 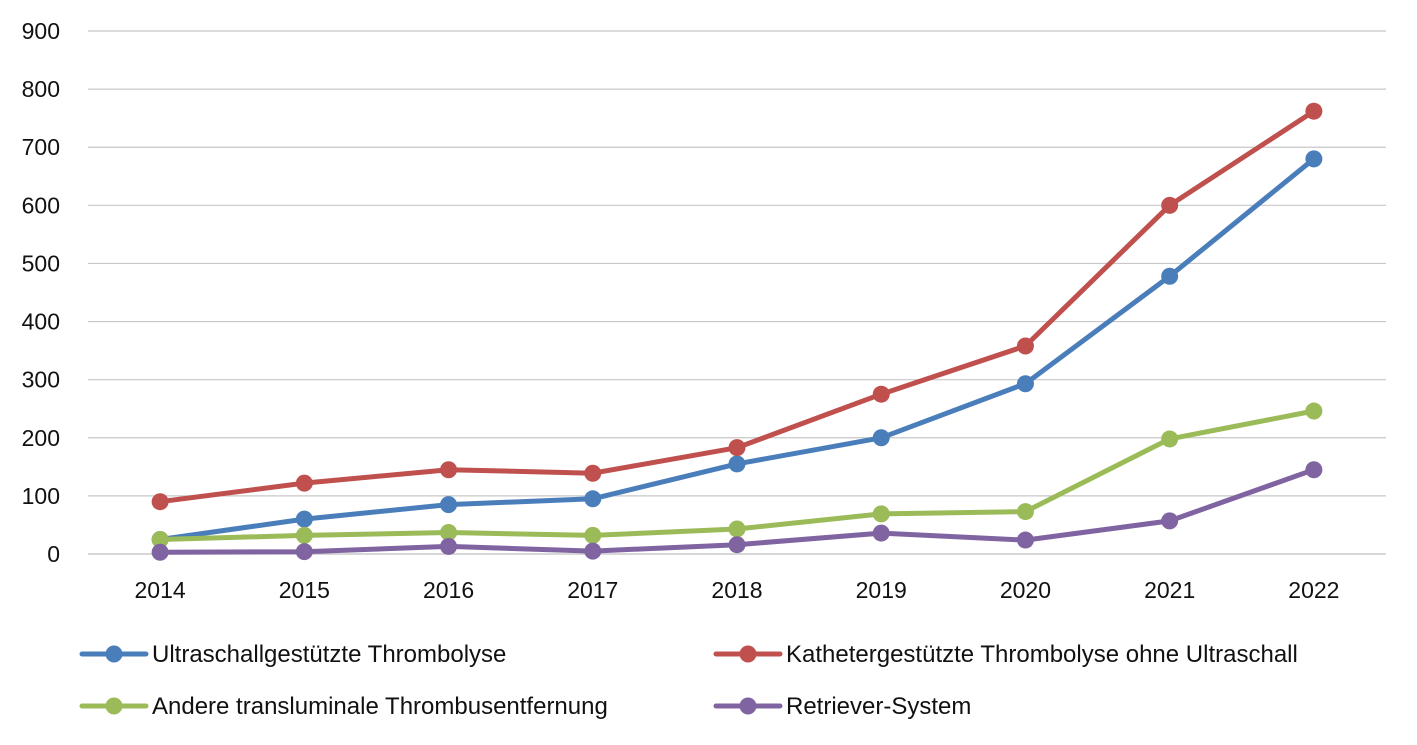 What do you see at coordinates (41, 147) in the screenshot?
I see `y-tick-label: 700` at bounding box center [41, 147].